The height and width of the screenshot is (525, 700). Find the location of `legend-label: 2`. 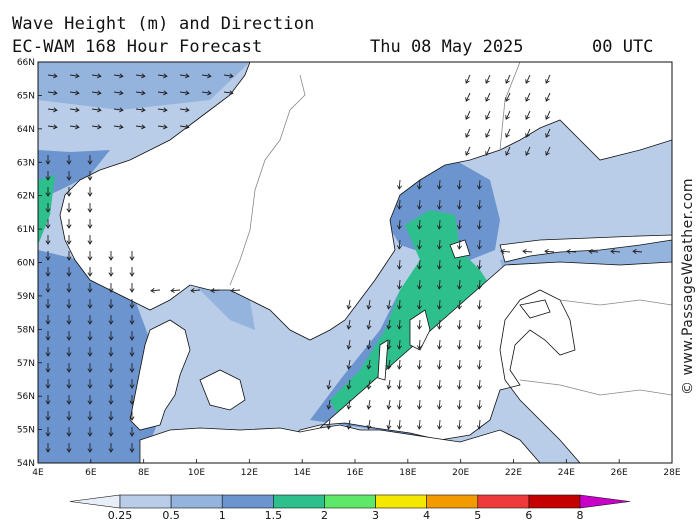

legend-label: 2 is located at coordinates (324, 515).